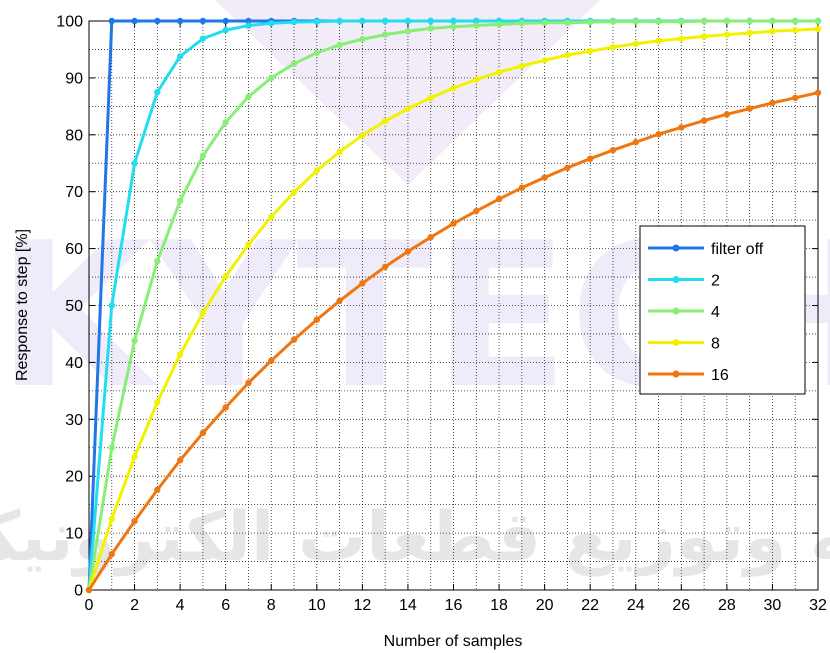 This screenshot has width=830, height=653. What do you see at coordinates (688, 375) in the screenshot?
I see `legend-item: 16` at bounding box center [688, 375].